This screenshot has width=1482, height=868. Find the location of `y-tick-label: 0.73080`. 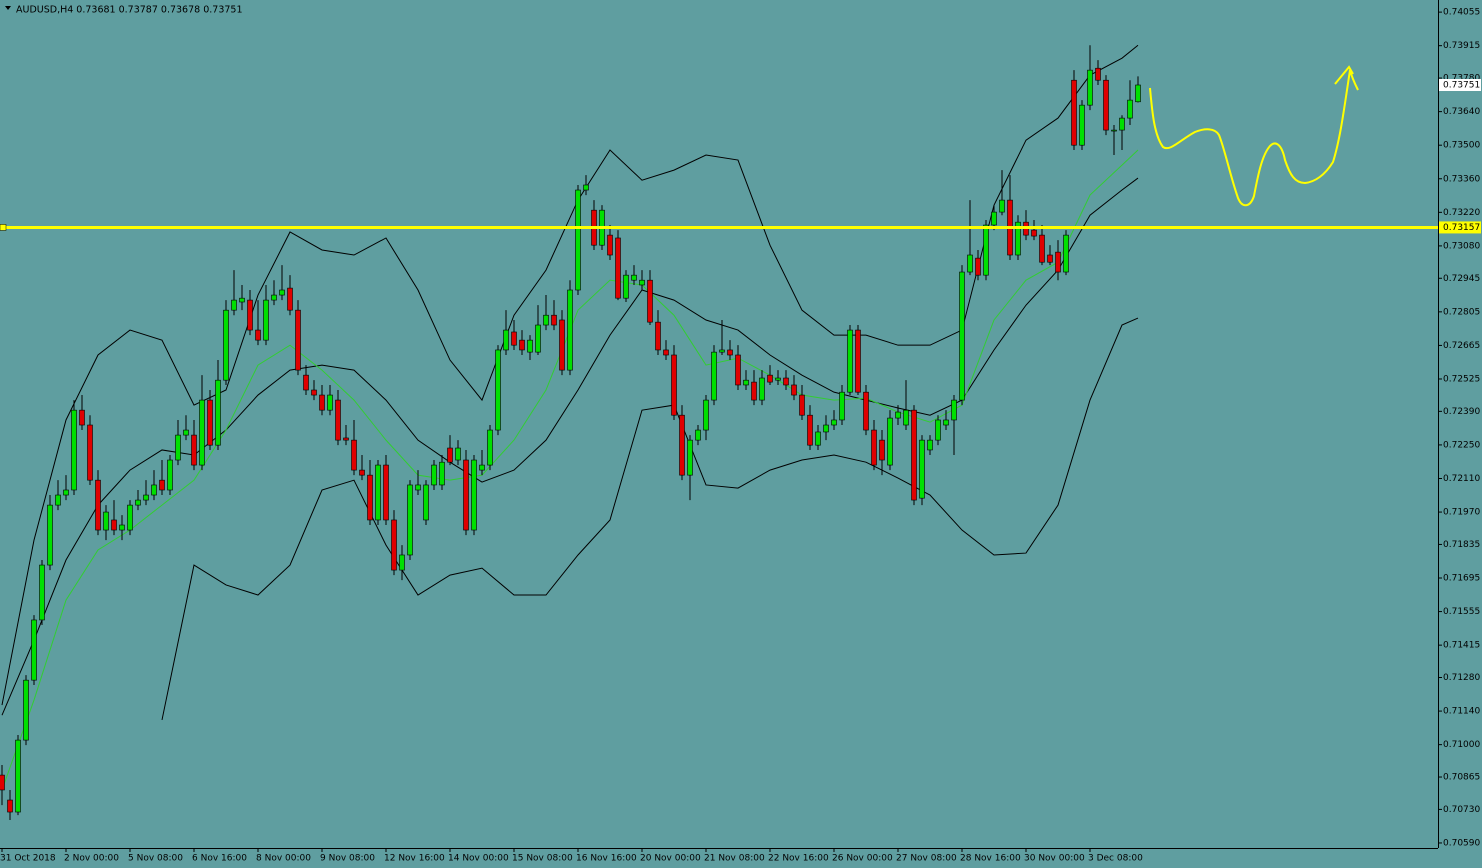

y-tick-label: 0.73080 is located at coordinates (1461, 246).